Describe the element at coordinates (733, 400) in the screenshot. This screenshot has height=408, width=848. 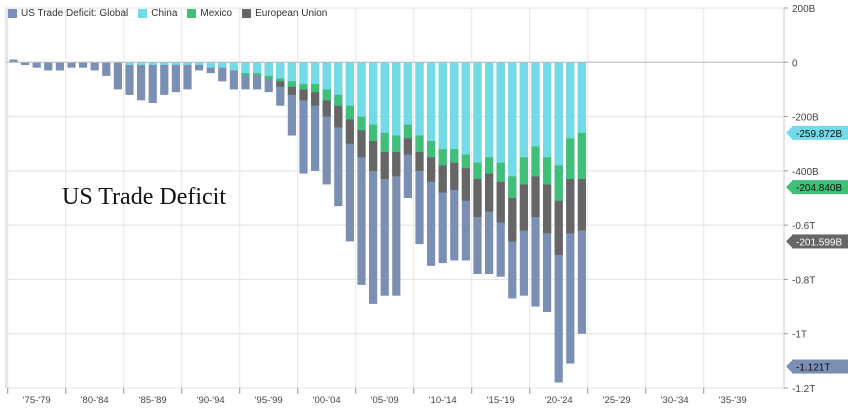
I see `x-tick-label: '35-'39` at that location.